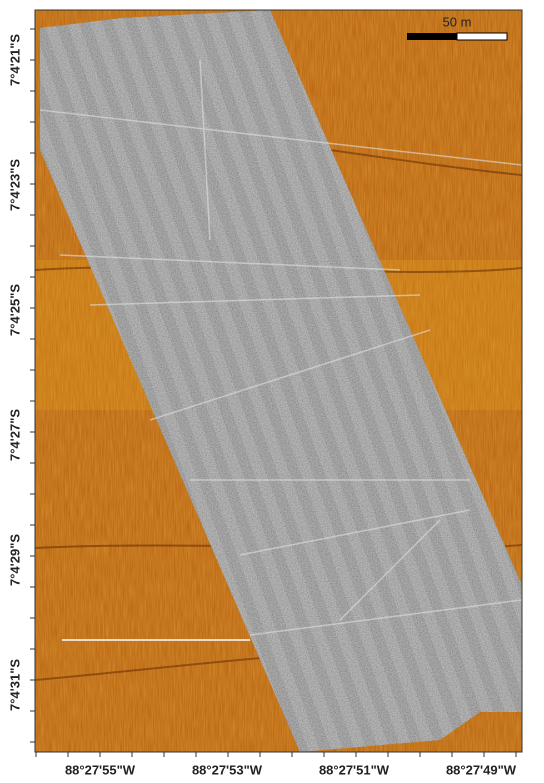  Describe the element at coordinates (14, 60) in the screenshot. I see `latitude-label: 7°4'21"S` at that location.